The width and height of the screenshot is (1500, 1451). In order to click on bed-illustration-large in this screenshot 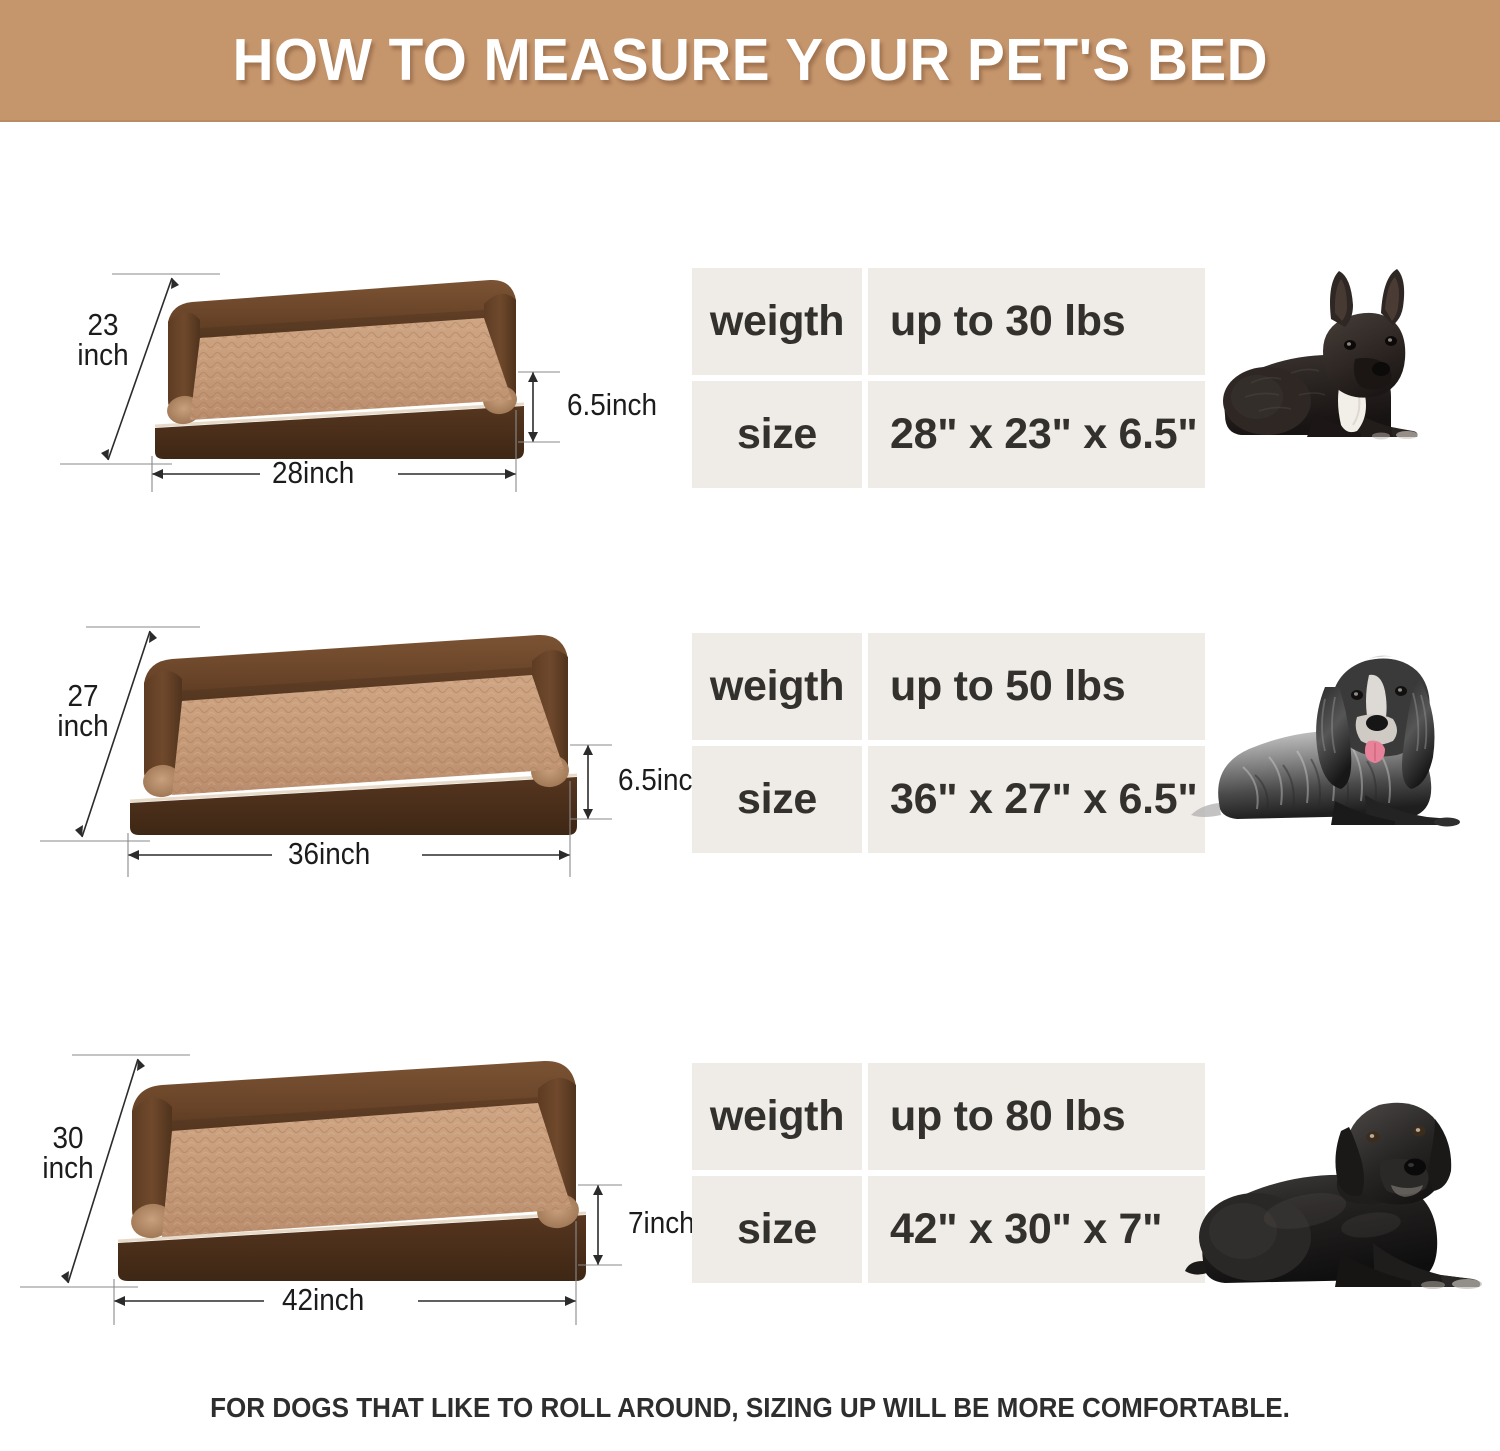, I will do `click(321, 1189)`.